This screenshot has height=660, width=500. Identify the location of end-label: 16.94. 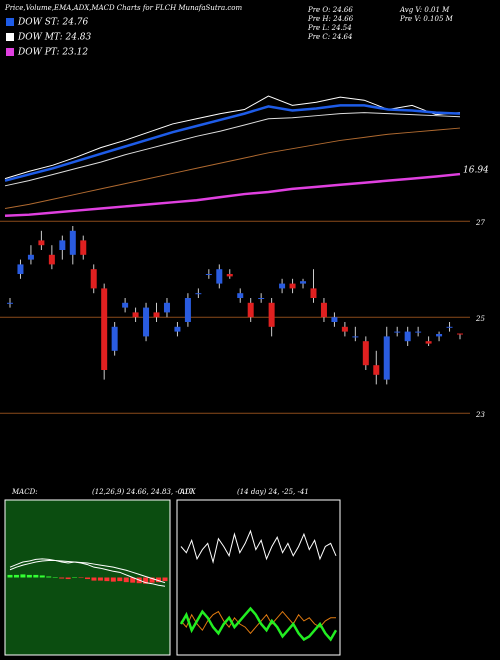
(476, 171).